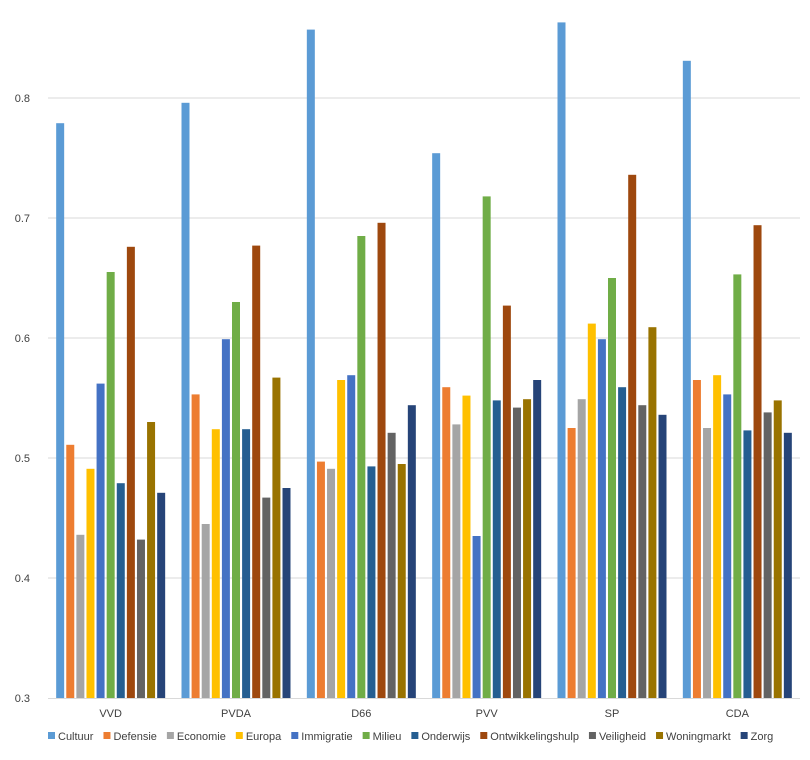 Image resolution: width=810 pixels, height=760 pixels. I want to click on bar-cultuur-pvv, so click(436, 425).